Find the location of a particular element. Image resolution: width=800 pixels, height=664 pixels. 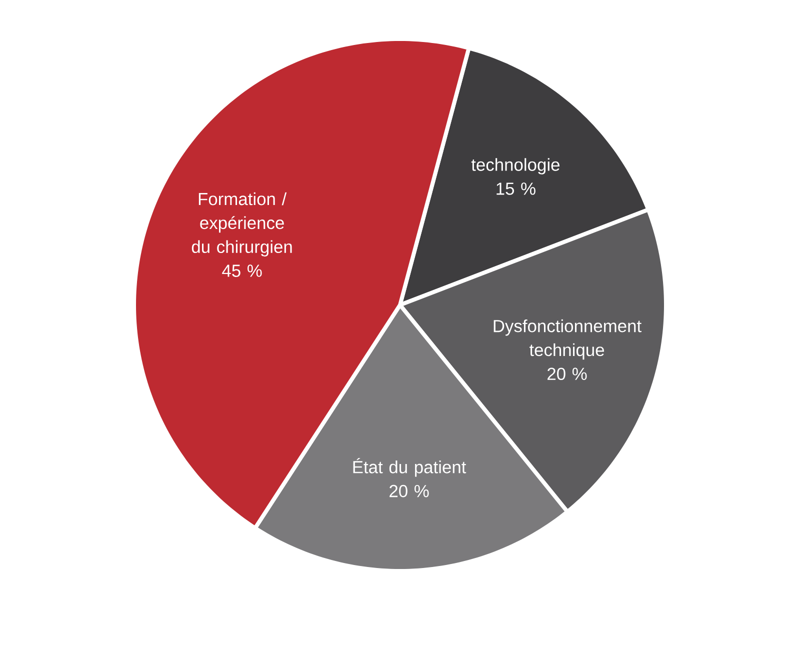

slice-label: Dysfonctionnement technique is located at coordinates (568, 339).